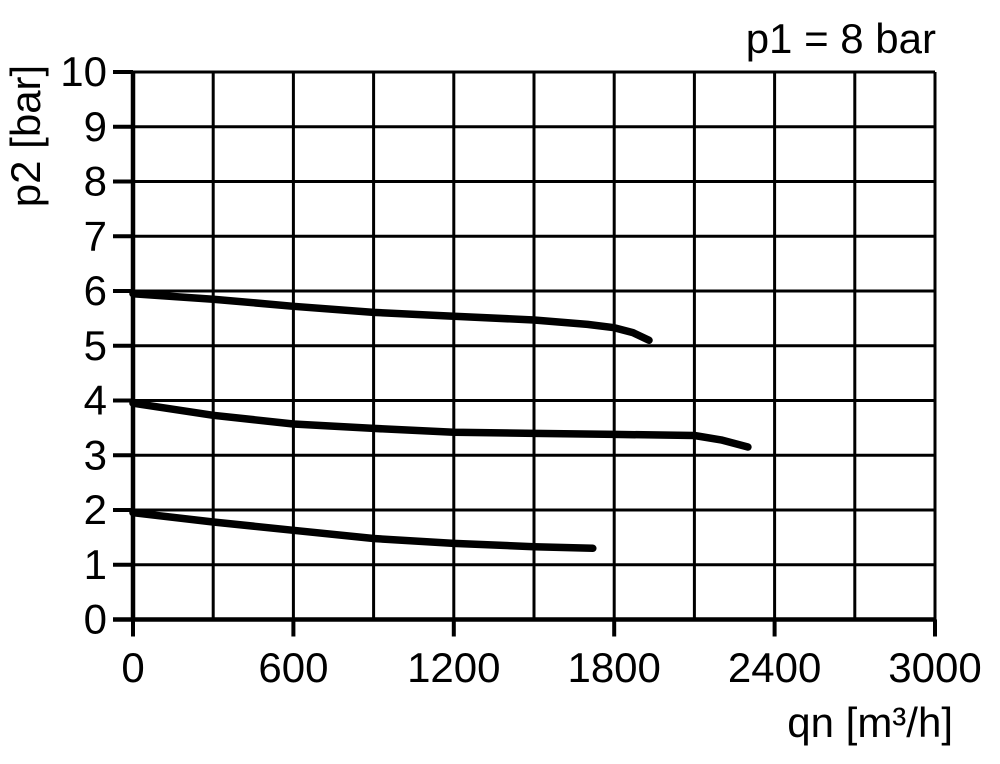  I want to click on y-tick-label: 2, so click(95, 509).